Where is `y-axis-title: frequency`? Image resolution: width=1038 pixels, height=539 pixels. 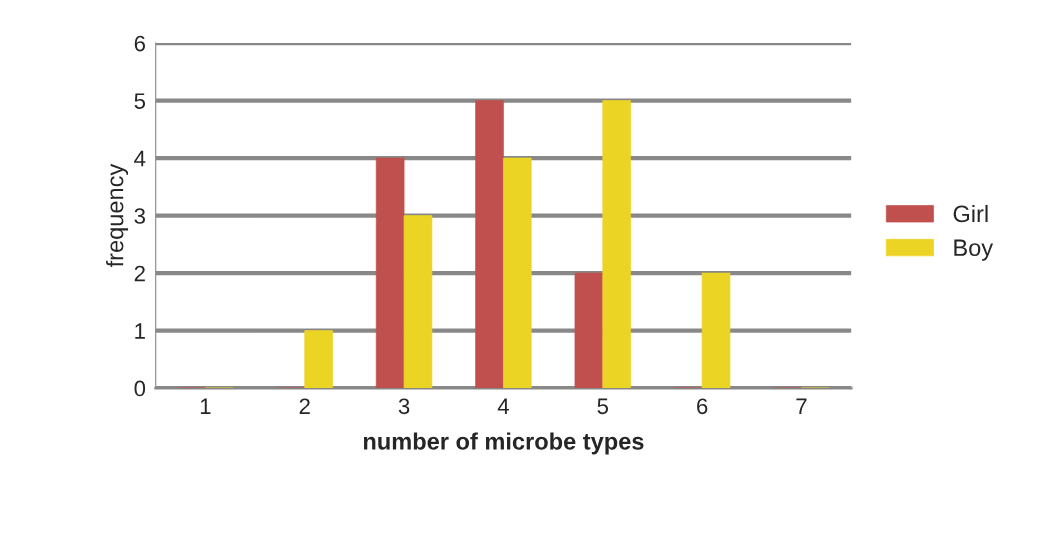 y-axis-title: frequency is located at coordinates (117, 215).